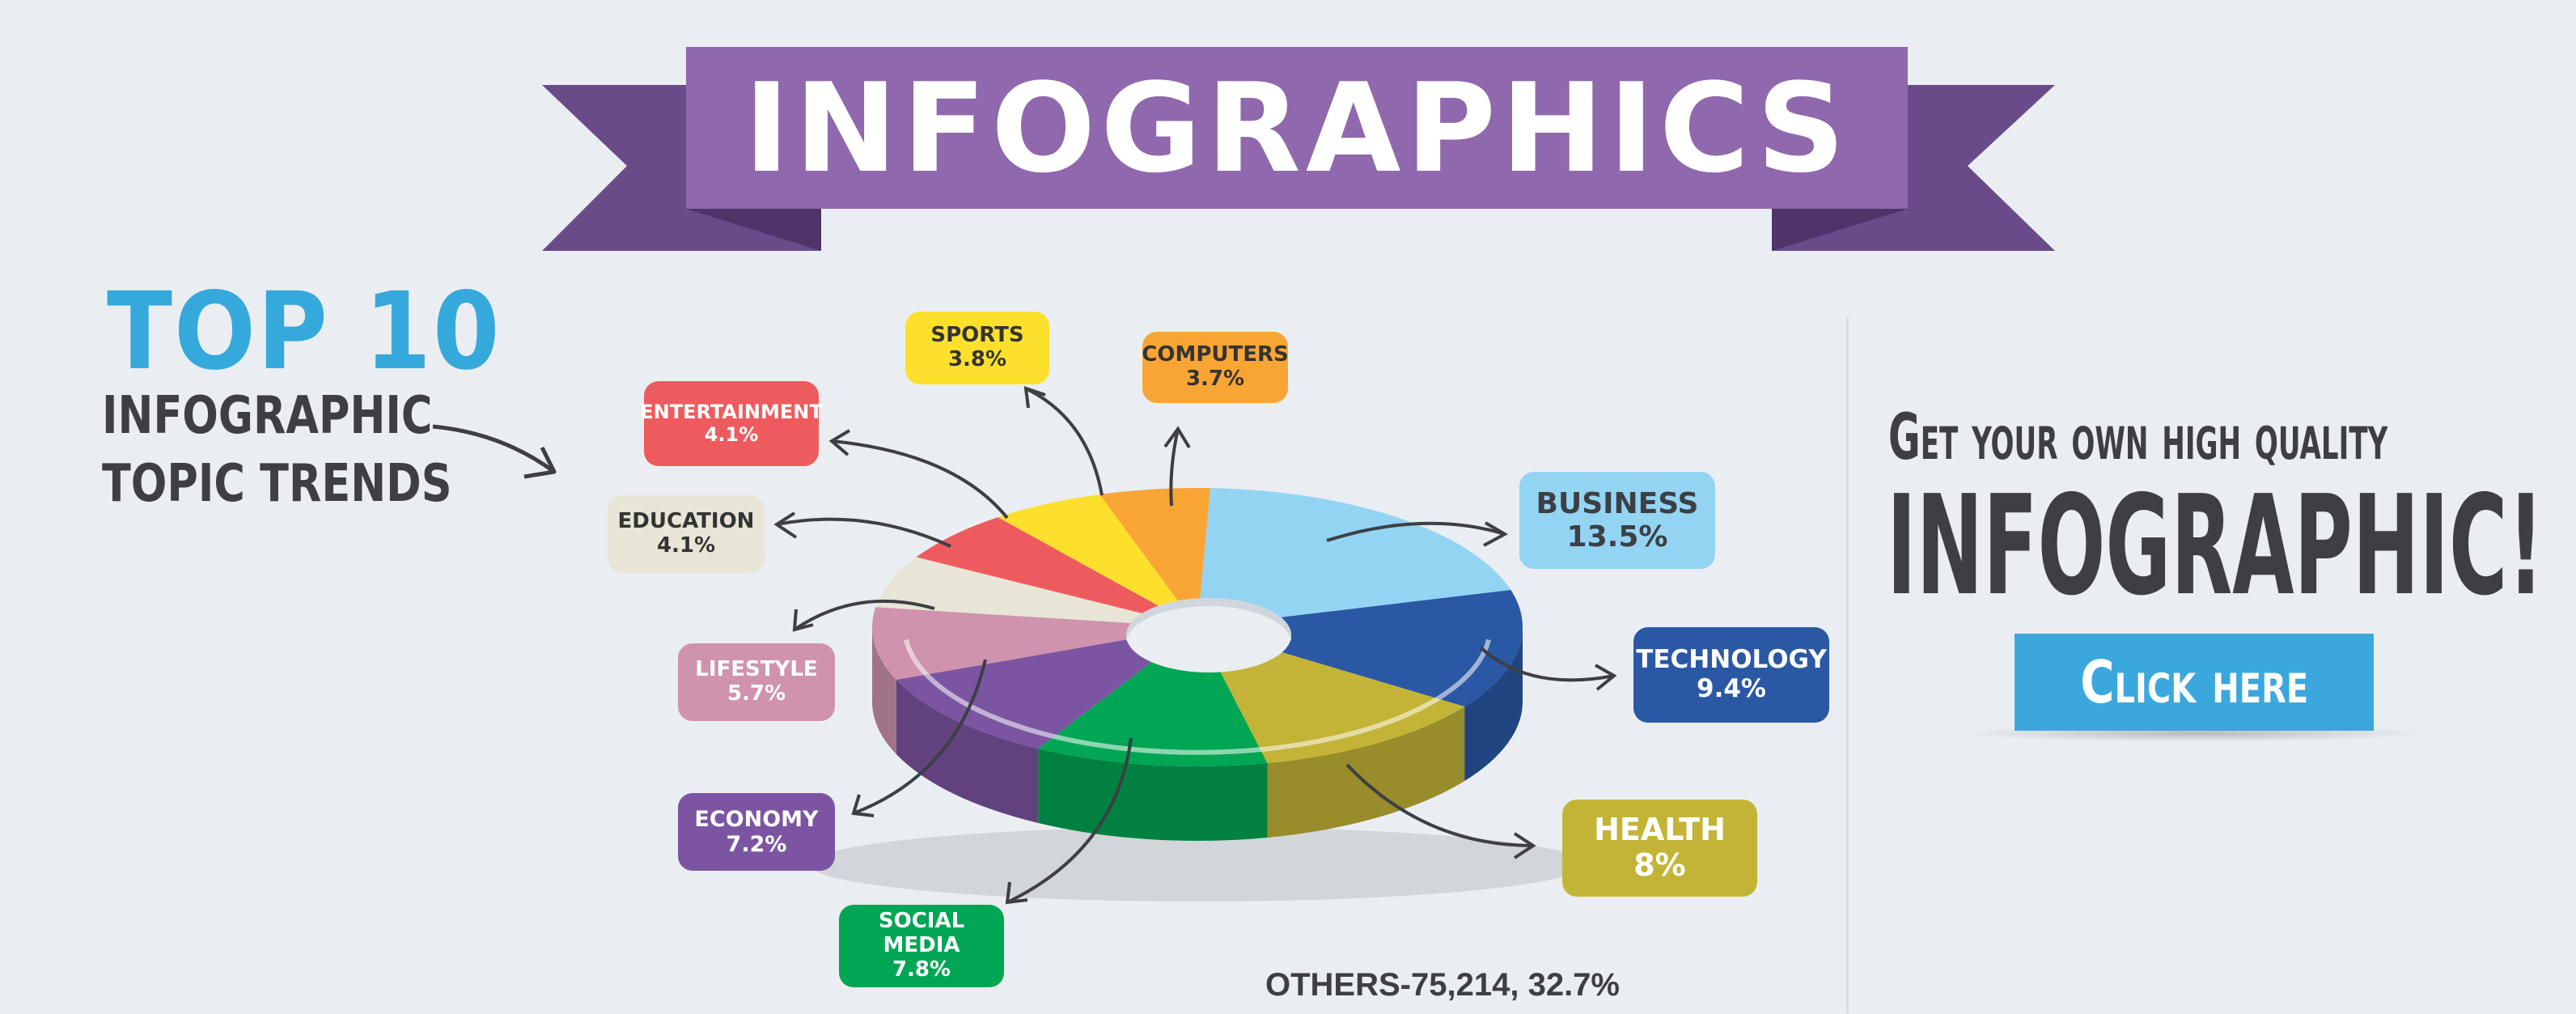 The height and width of the screenshot is (1014, 2576). What do you see at coordinates (1155, 557) in the screenshot?
I see `pie-slice-computers` at bounding box center [1155, 557].